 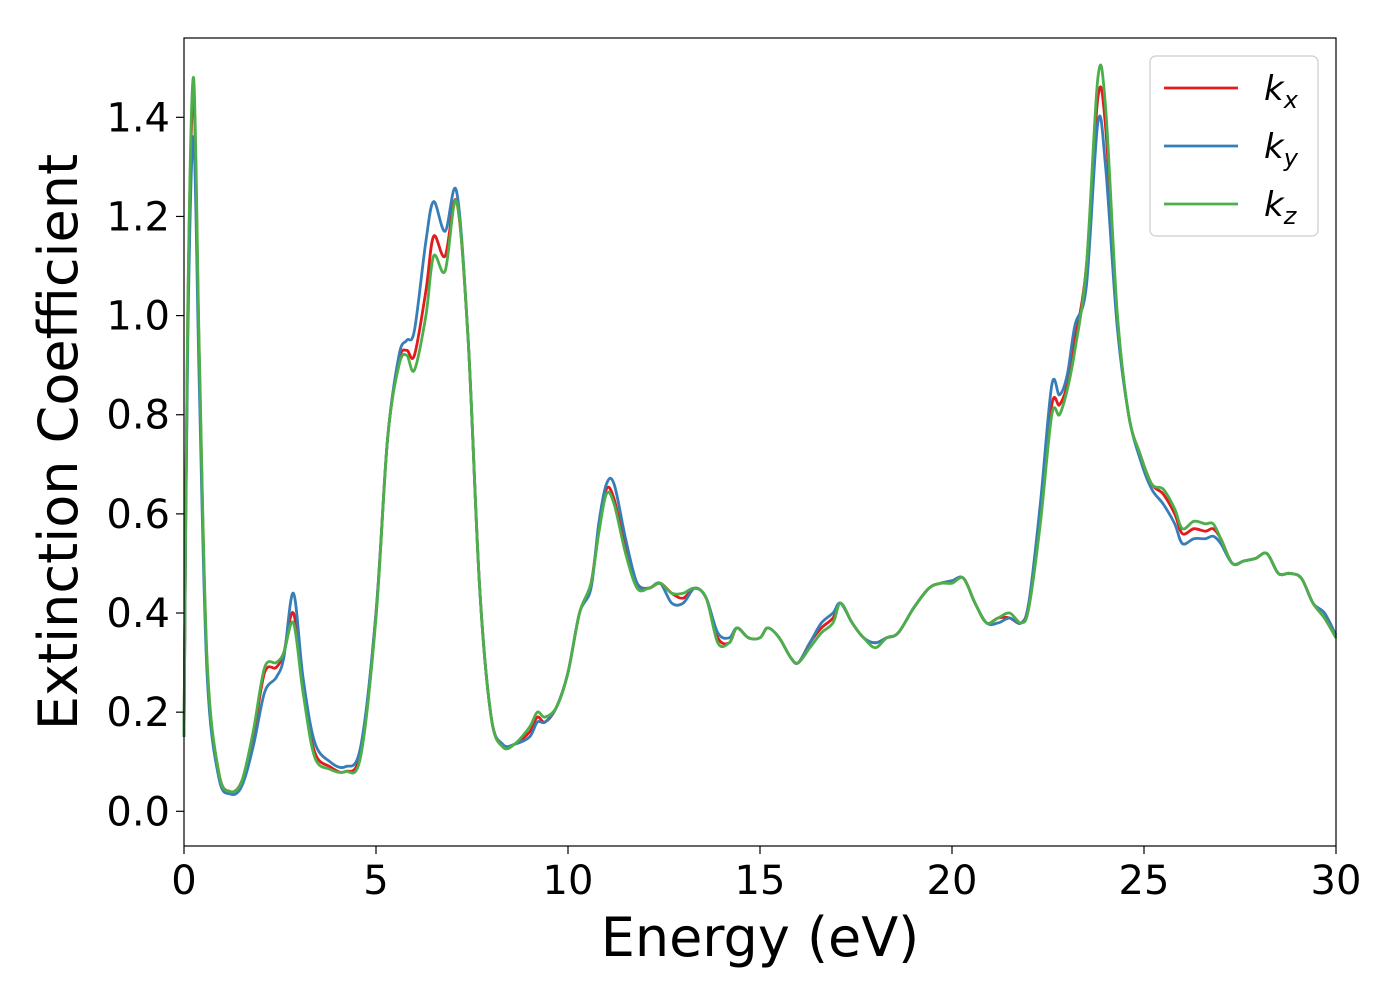 What do you see at coordinates (183, 881) in the screenshot?
I see `x-tick-label: 0` at bounding box center [183, 881].